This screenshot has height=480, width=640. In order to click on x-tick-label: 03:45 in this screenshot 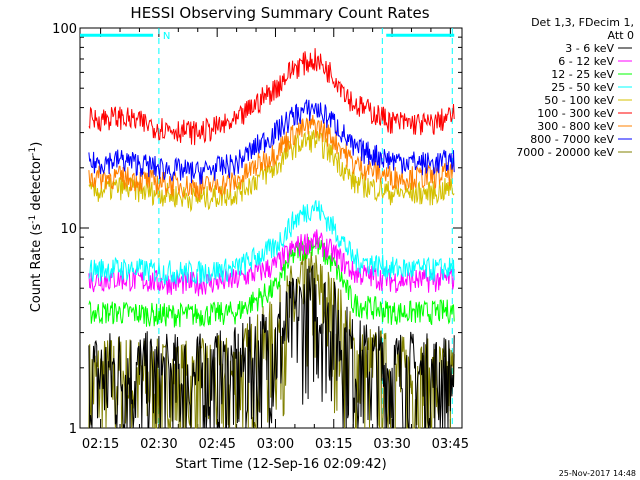, I will do `click(450, 444)`.